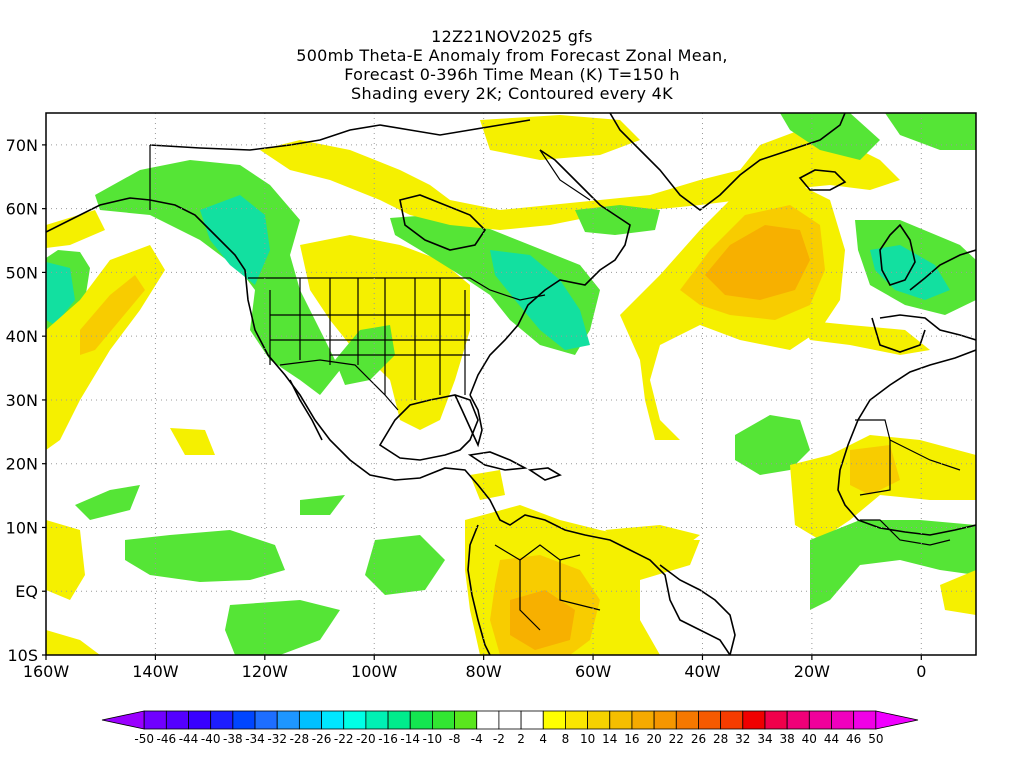 The width and height of the screenshot is (1024, 768). I want to click on colorbar-label: -40, so click(211, 739).